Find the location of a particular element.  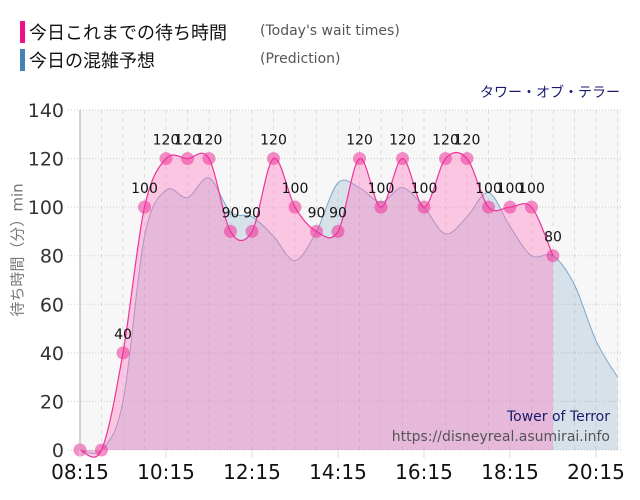

legend-item-today: 今日これまでの待ち時間 is located at coordinates (123, 32).